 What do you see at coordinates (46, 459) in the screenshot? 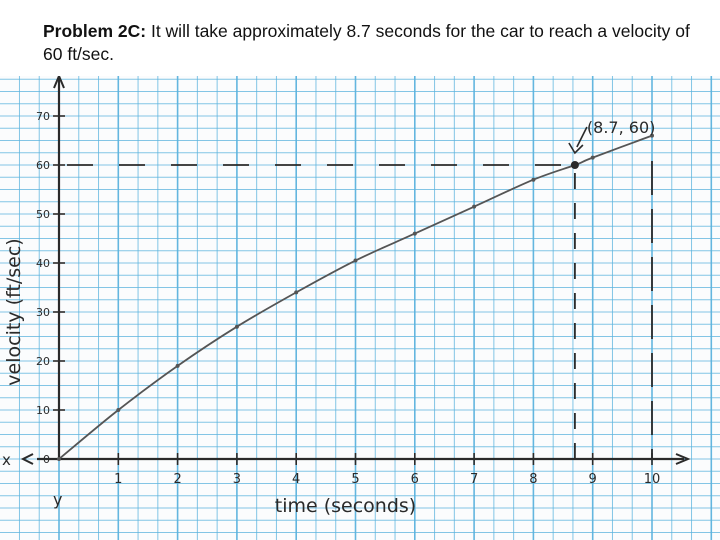
I see `y-tick-label: 0` at bounding box center [46, 459].